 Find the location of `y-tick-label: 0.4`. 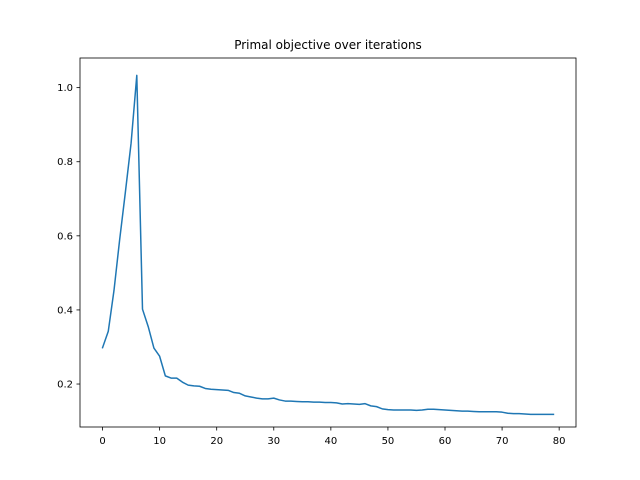

y-tick-label: 0.4 is located at coordinates (65, 310).